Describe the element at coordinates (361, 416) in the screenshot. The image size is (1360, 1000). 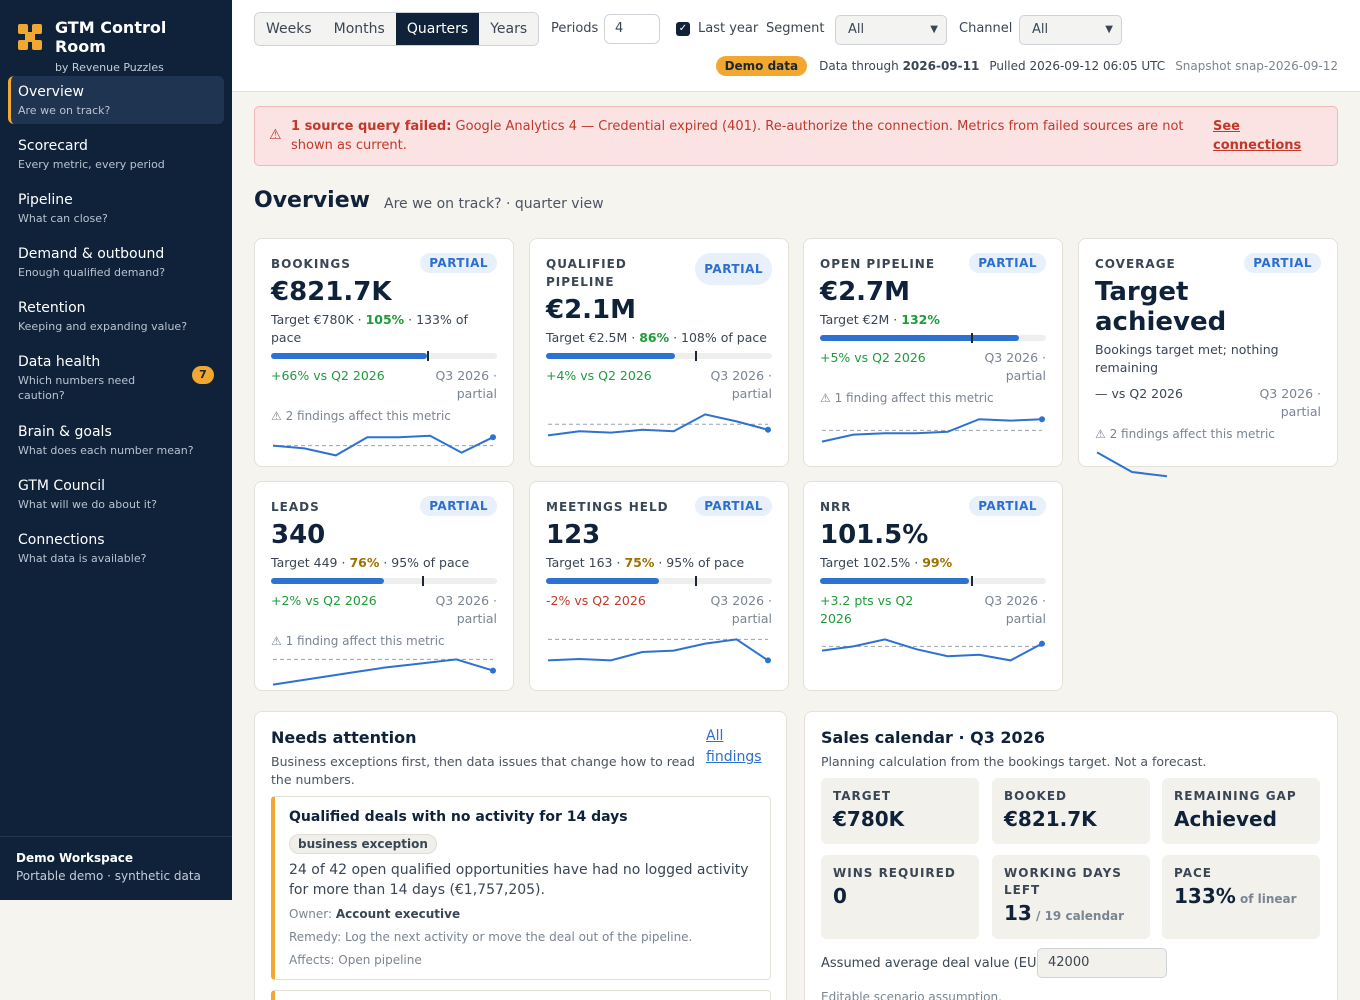
I see `findings-note: ⚠ 2 findings affect this metric` at that location.